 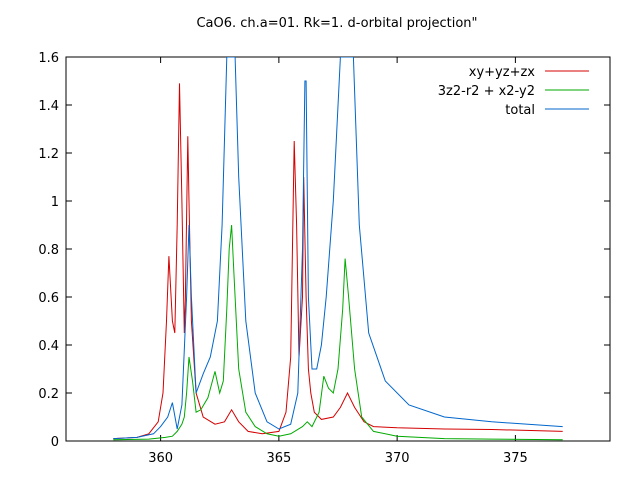 I want to click on legend-label: total, so click(x=520, y=110).